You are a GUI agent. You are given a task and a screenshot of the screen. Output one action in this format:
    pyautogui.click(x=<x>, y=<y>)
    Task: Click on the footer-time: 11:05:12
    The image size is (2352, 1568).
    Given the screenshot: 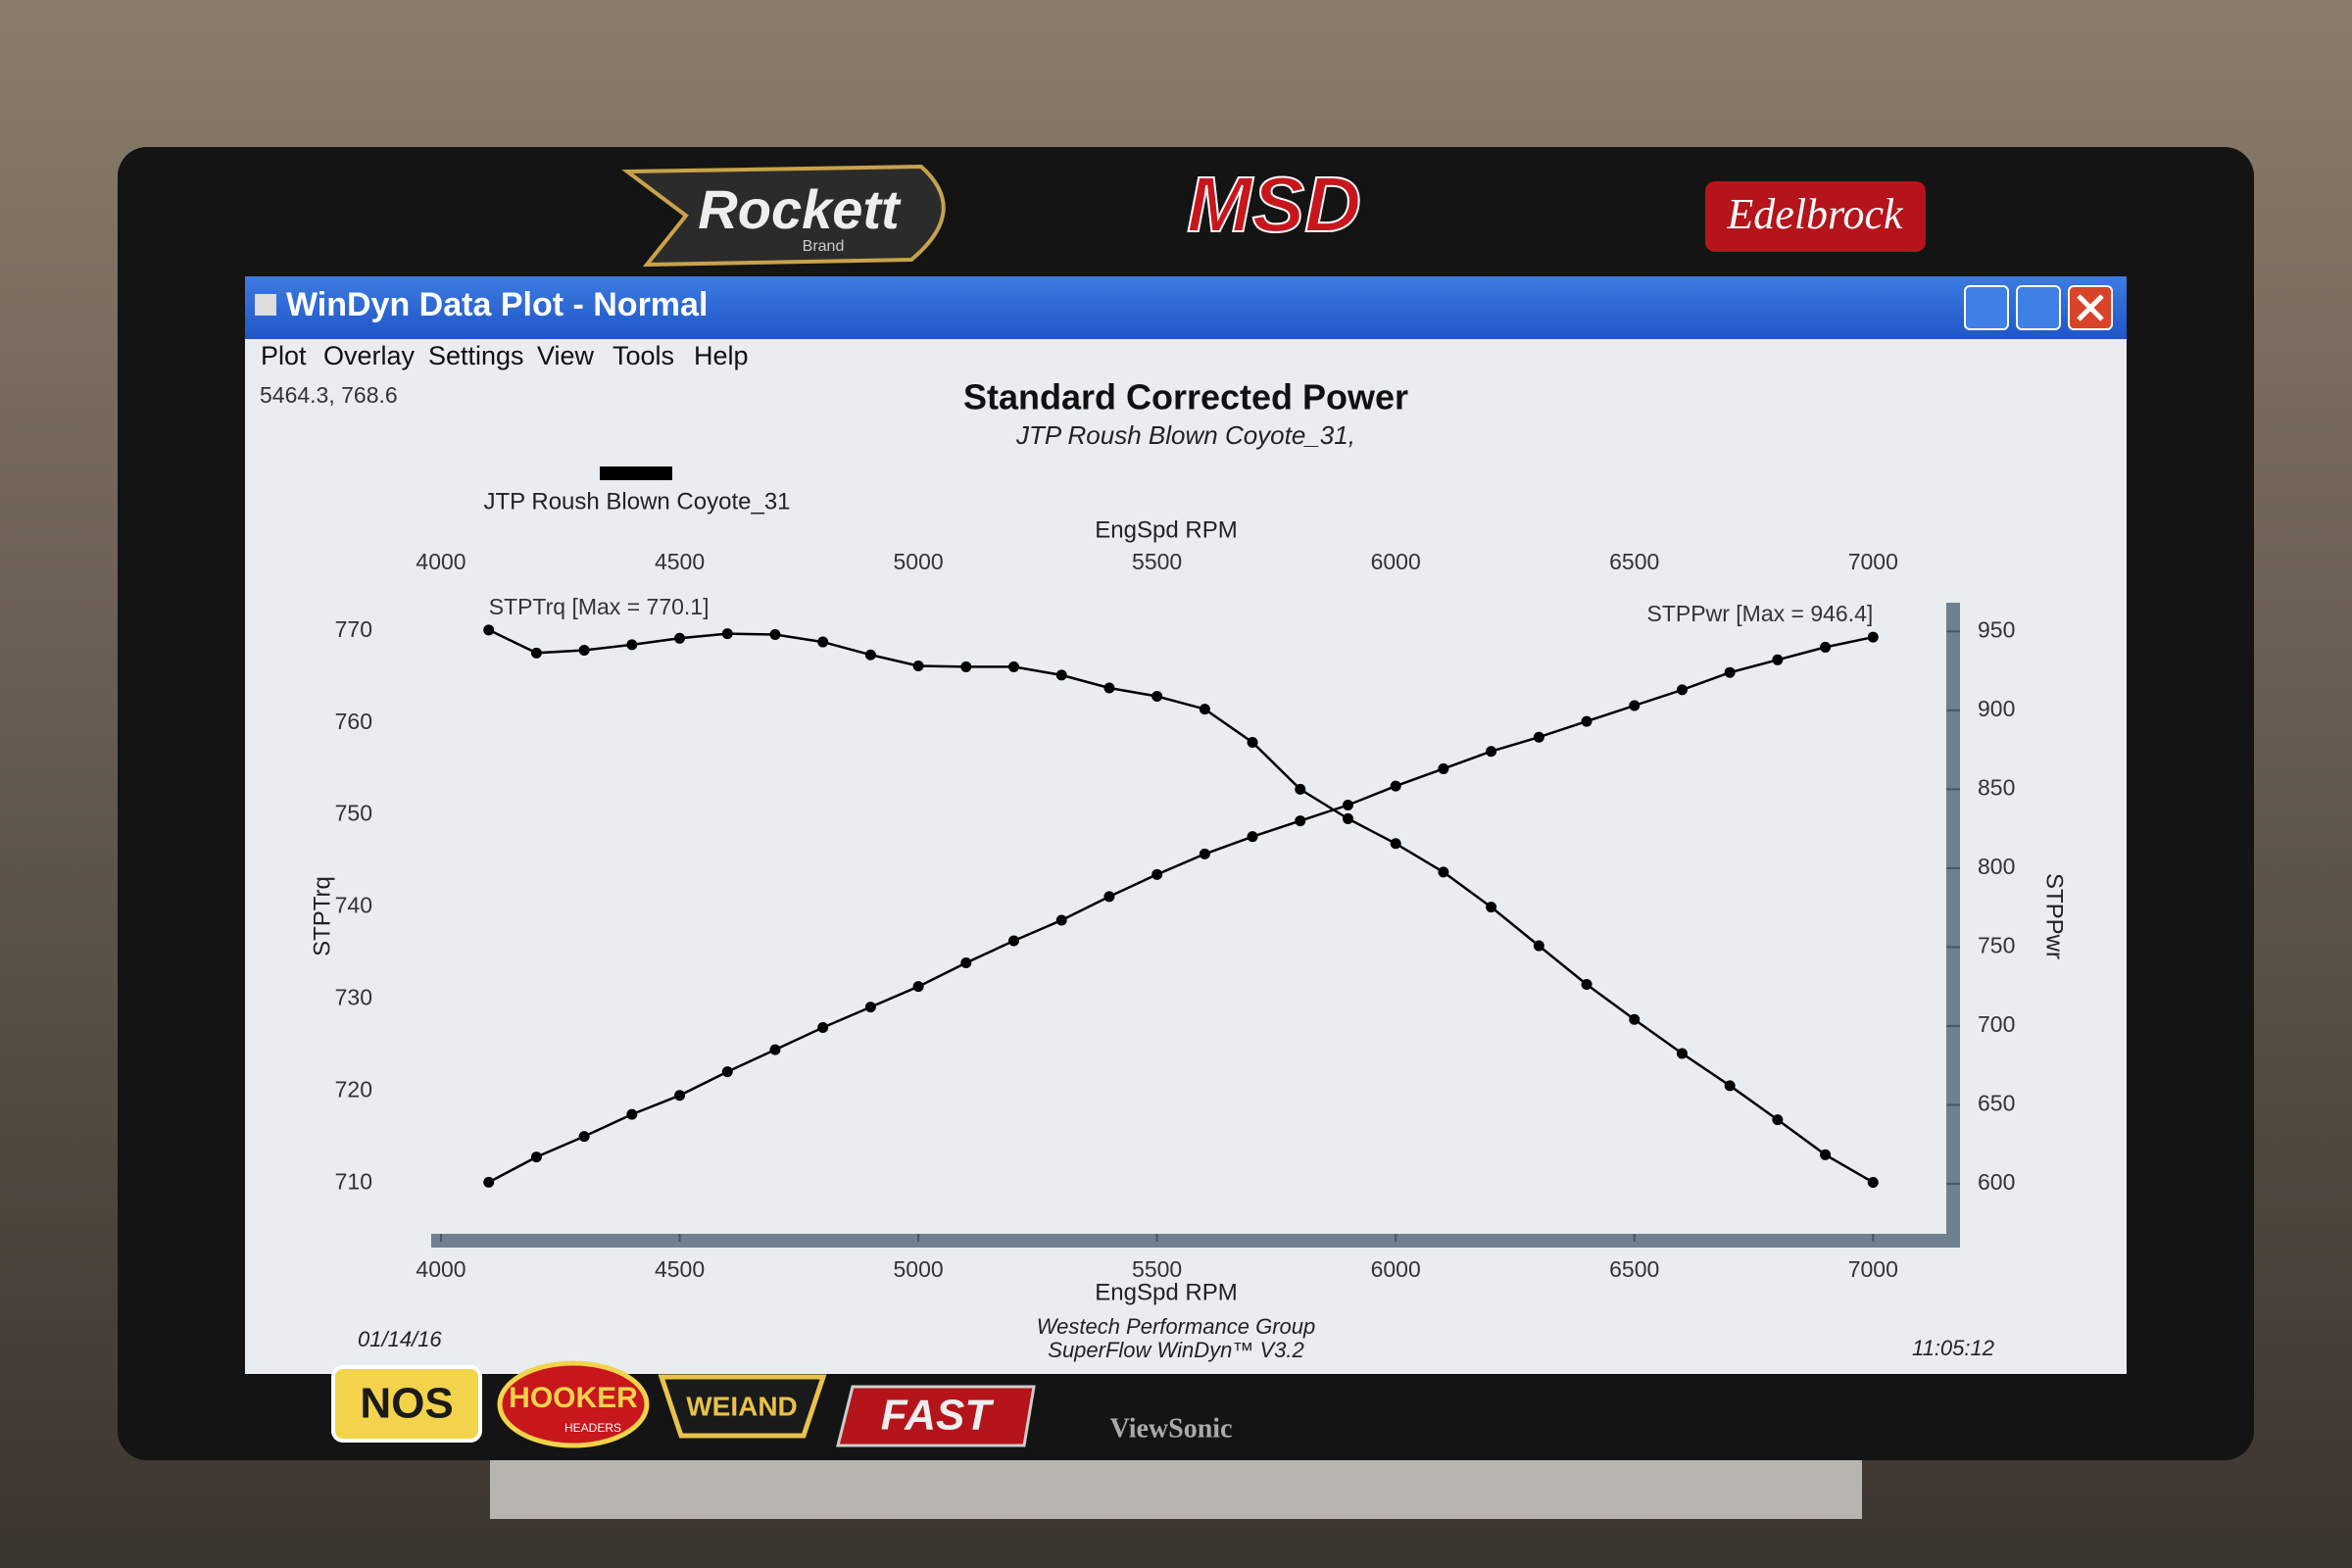 What is the action you would take?
    pyautogui.click(x=1953, y=1348)
    